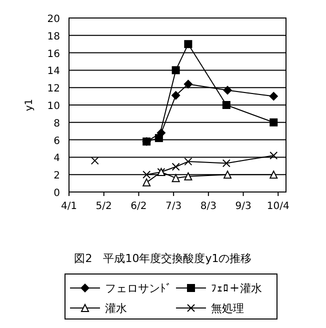 The image size is (326, 328). I want to click on y-tick-label: 20, so click(53, 19).